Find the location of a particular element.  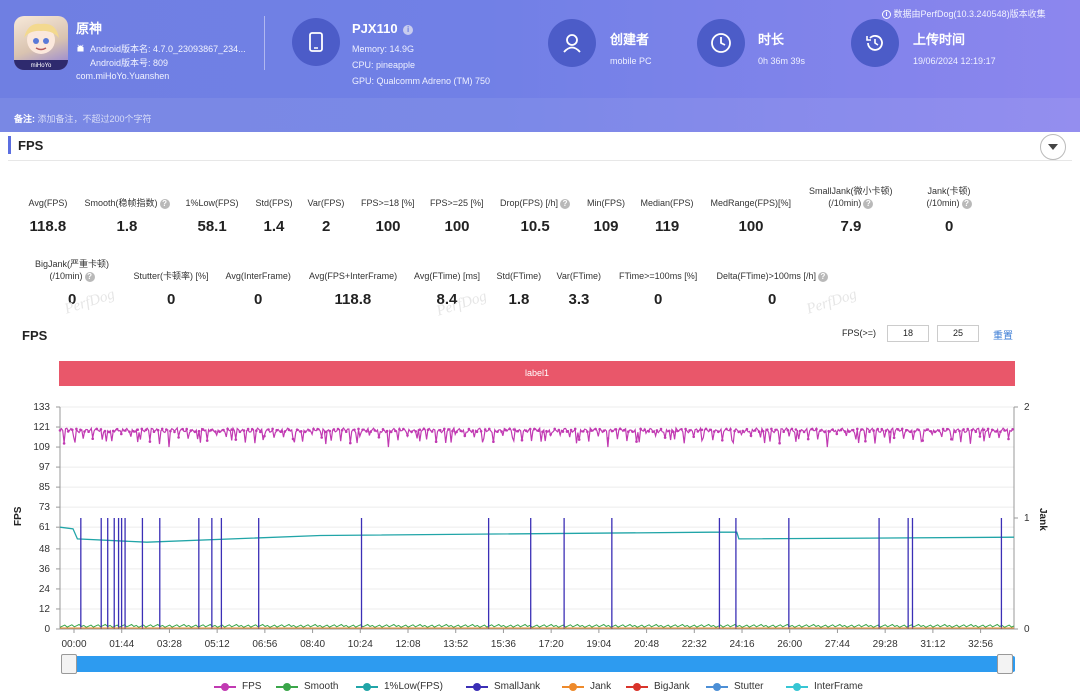

legend-item: 1%Low(FPS) is located at coordinates (399, 686).